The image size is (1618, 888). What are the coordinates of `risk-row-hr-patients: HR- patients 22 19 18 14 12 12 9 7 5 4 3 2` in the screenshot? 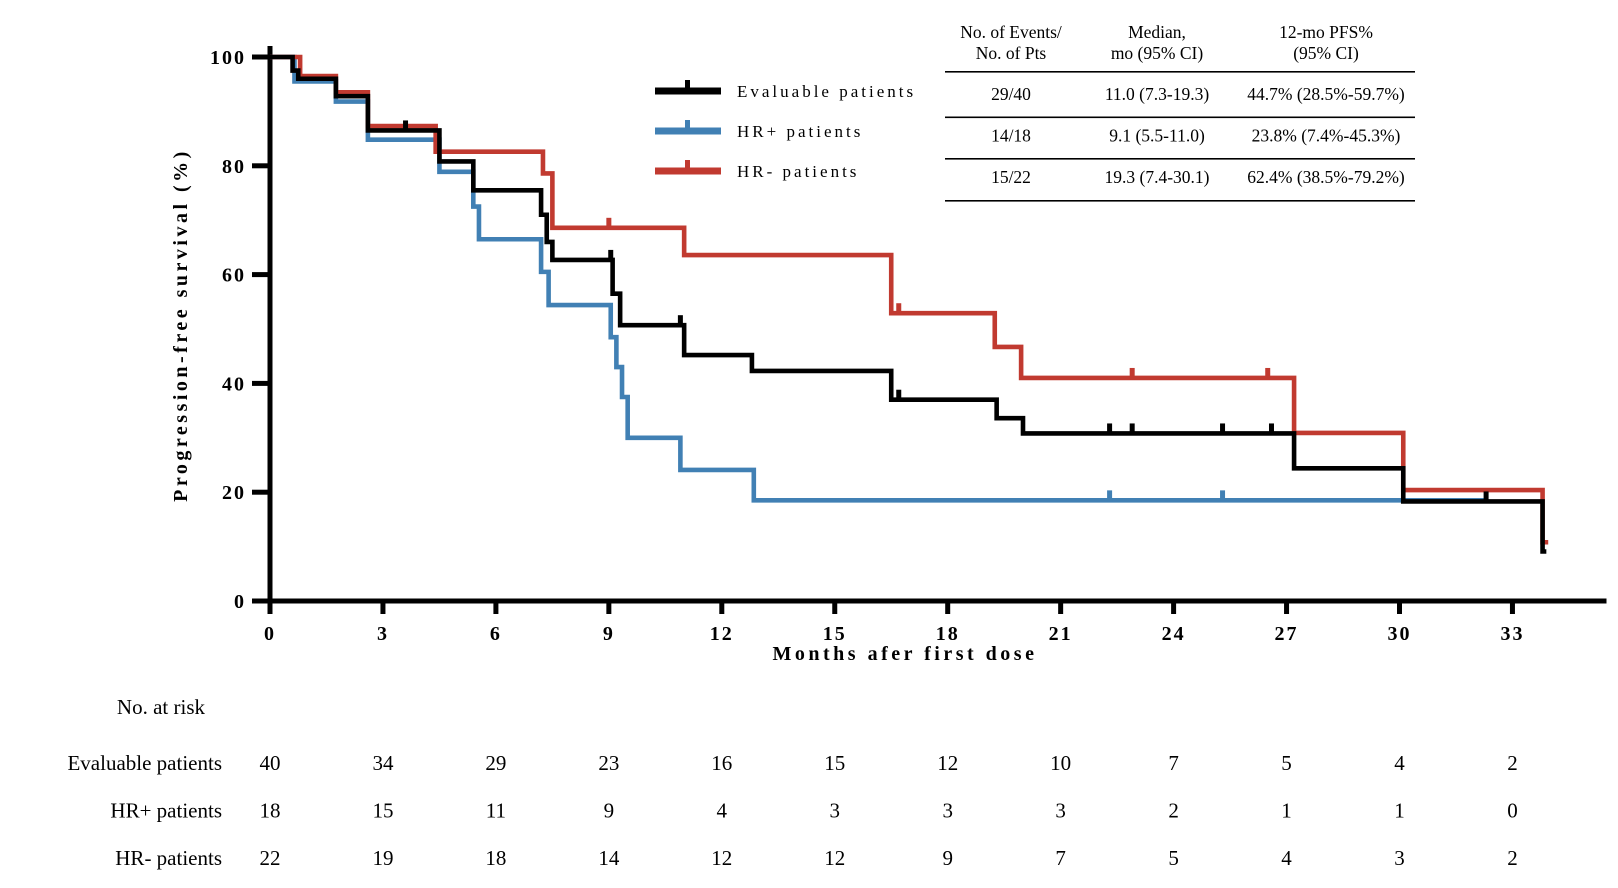 It's located at (816, 858).